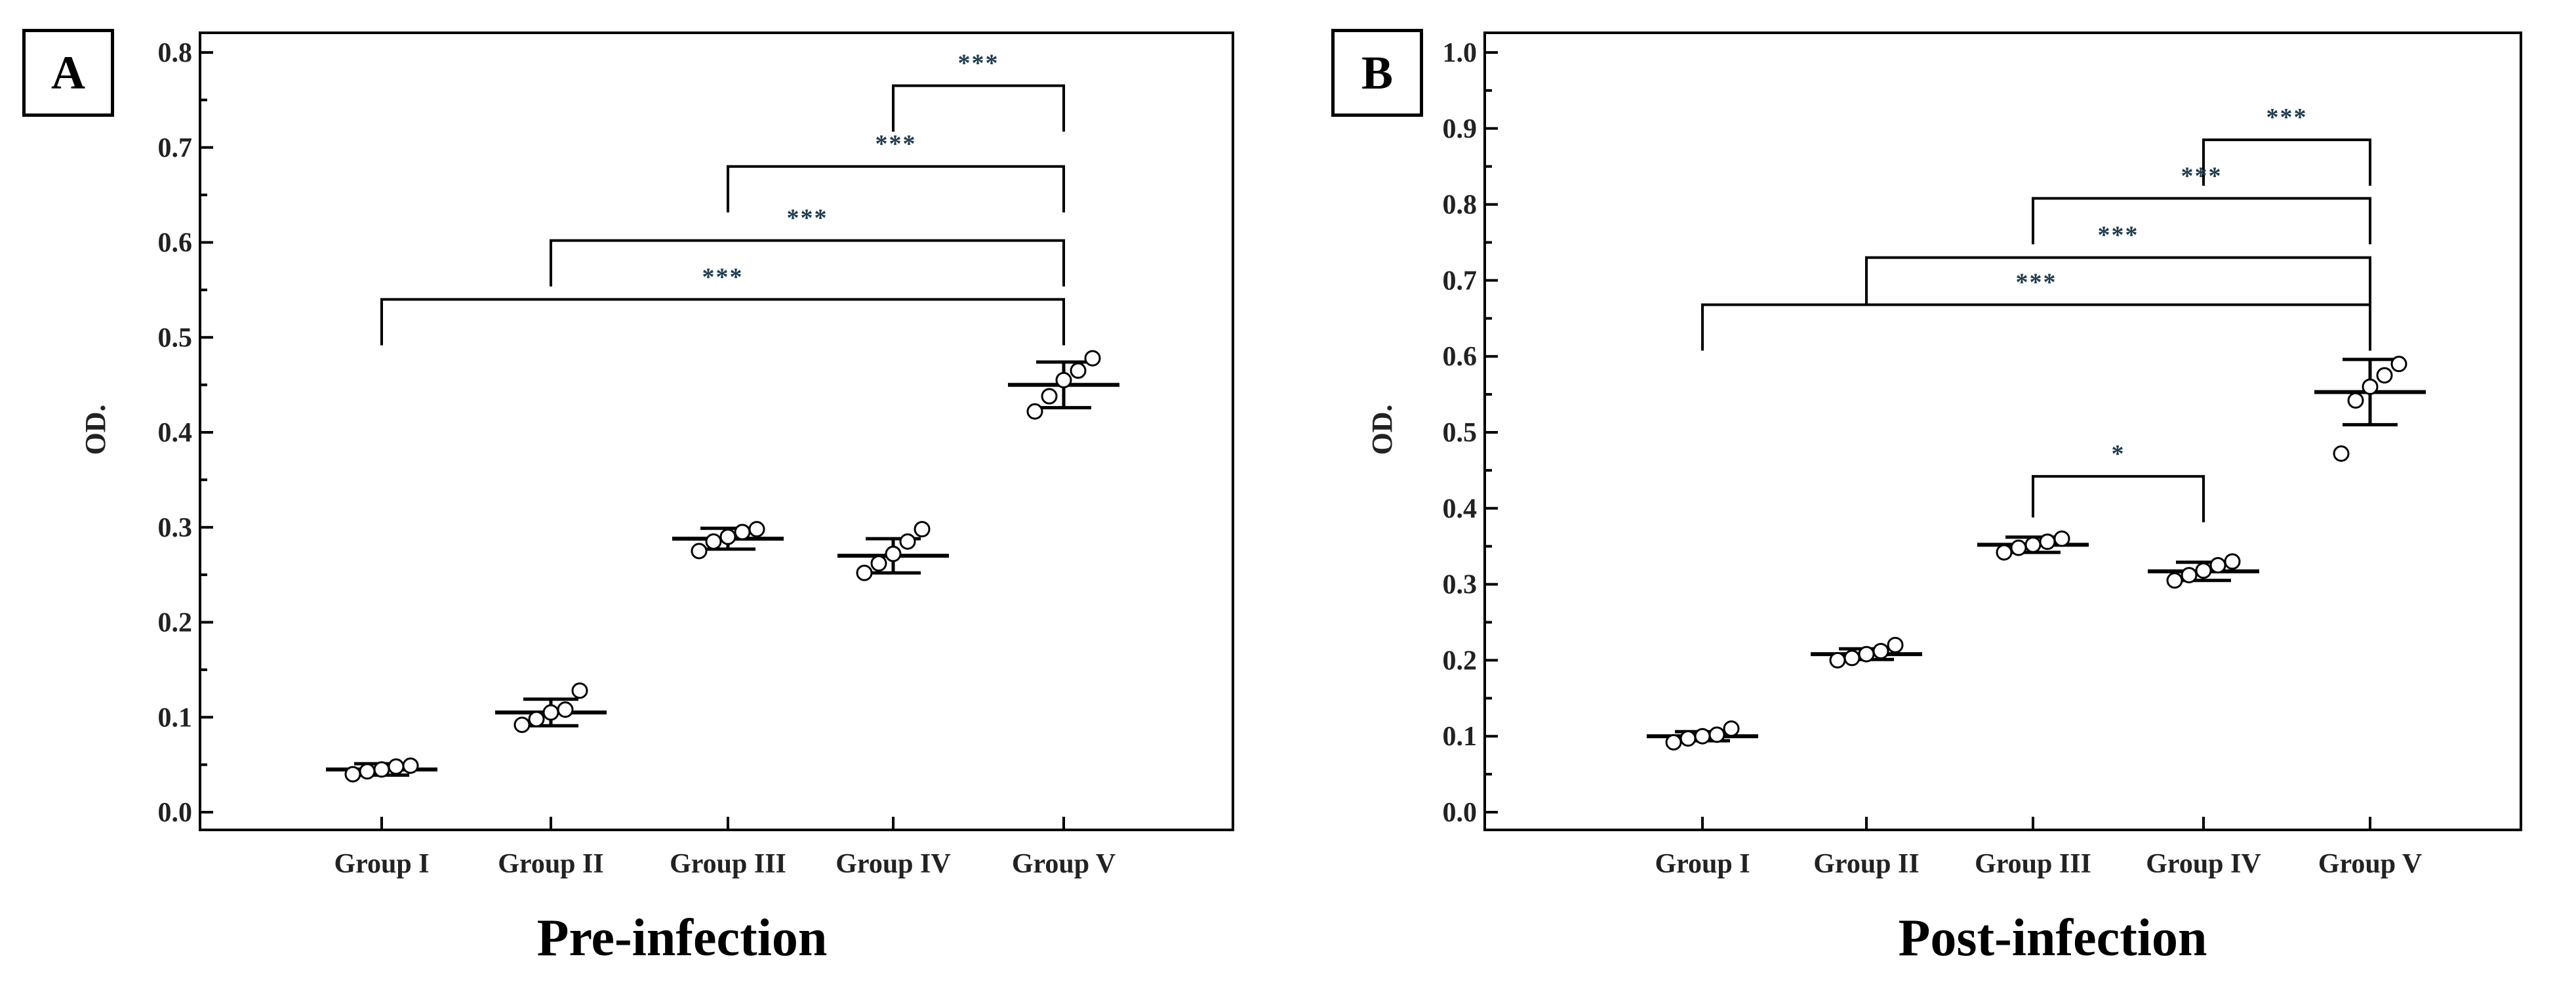 Image resolution: width=2576 pixels, height=988 pixels. Describe the element at coordinates (2118, 454) in the screenshot. I see `significance-label: *` at that location.